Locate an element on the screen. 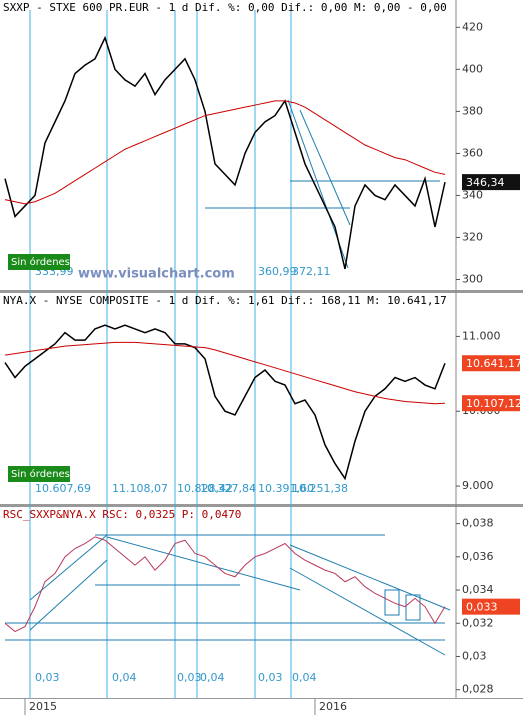 Image resolution: width=523 pixels, height=715 pixels. y-tick-label: 300 is located at coordinates (472, 278).